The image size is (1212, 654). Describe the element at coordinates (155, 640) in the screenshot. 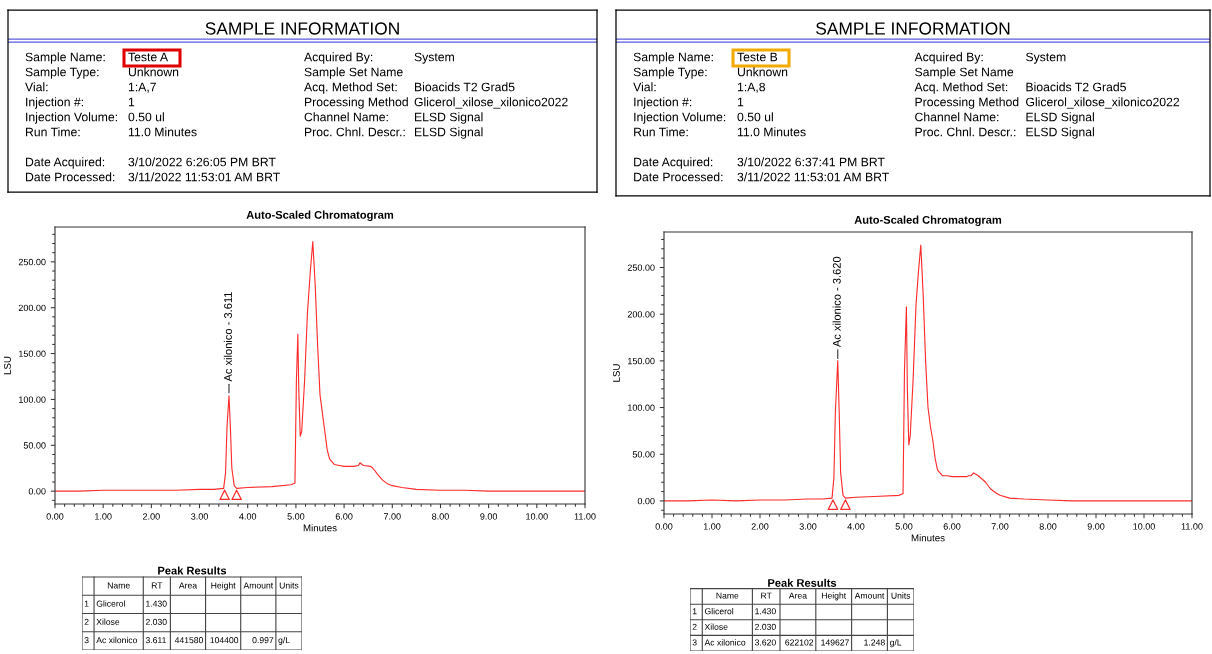

I see `text: 3.611` at that location.